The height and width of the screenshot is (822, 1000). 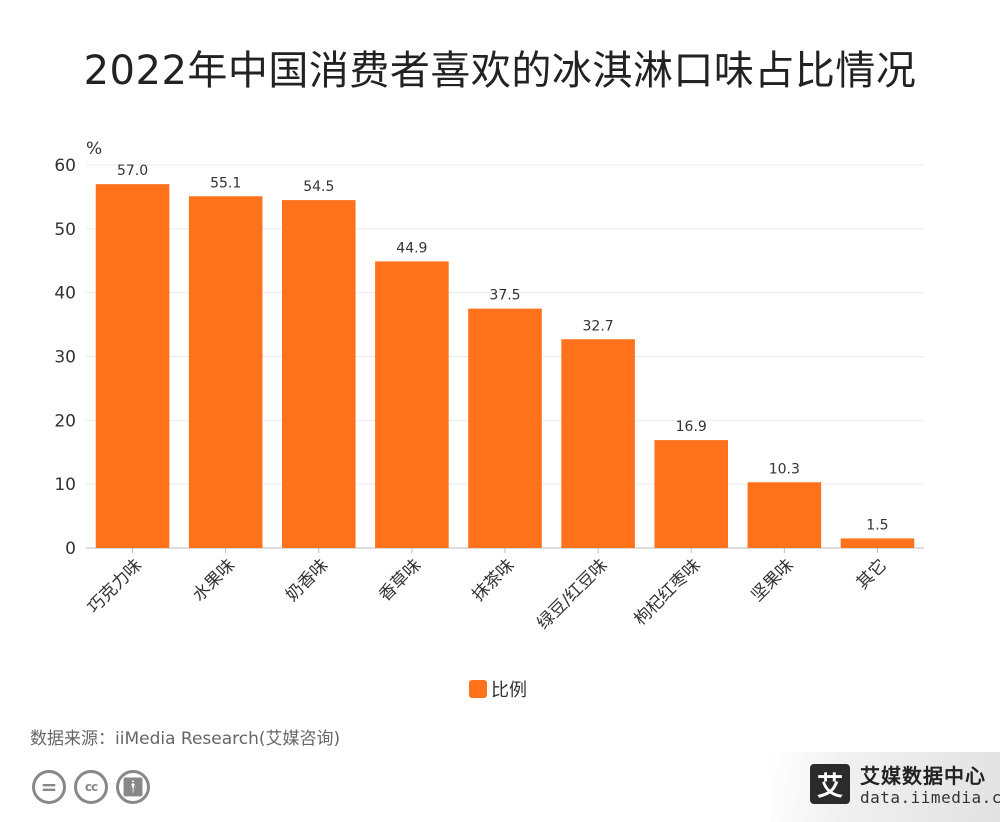 What do you see at coordinates (49, 787) in the screenshot?
I see `no-derivatives-icon: =` at bounding box center [49, 787].